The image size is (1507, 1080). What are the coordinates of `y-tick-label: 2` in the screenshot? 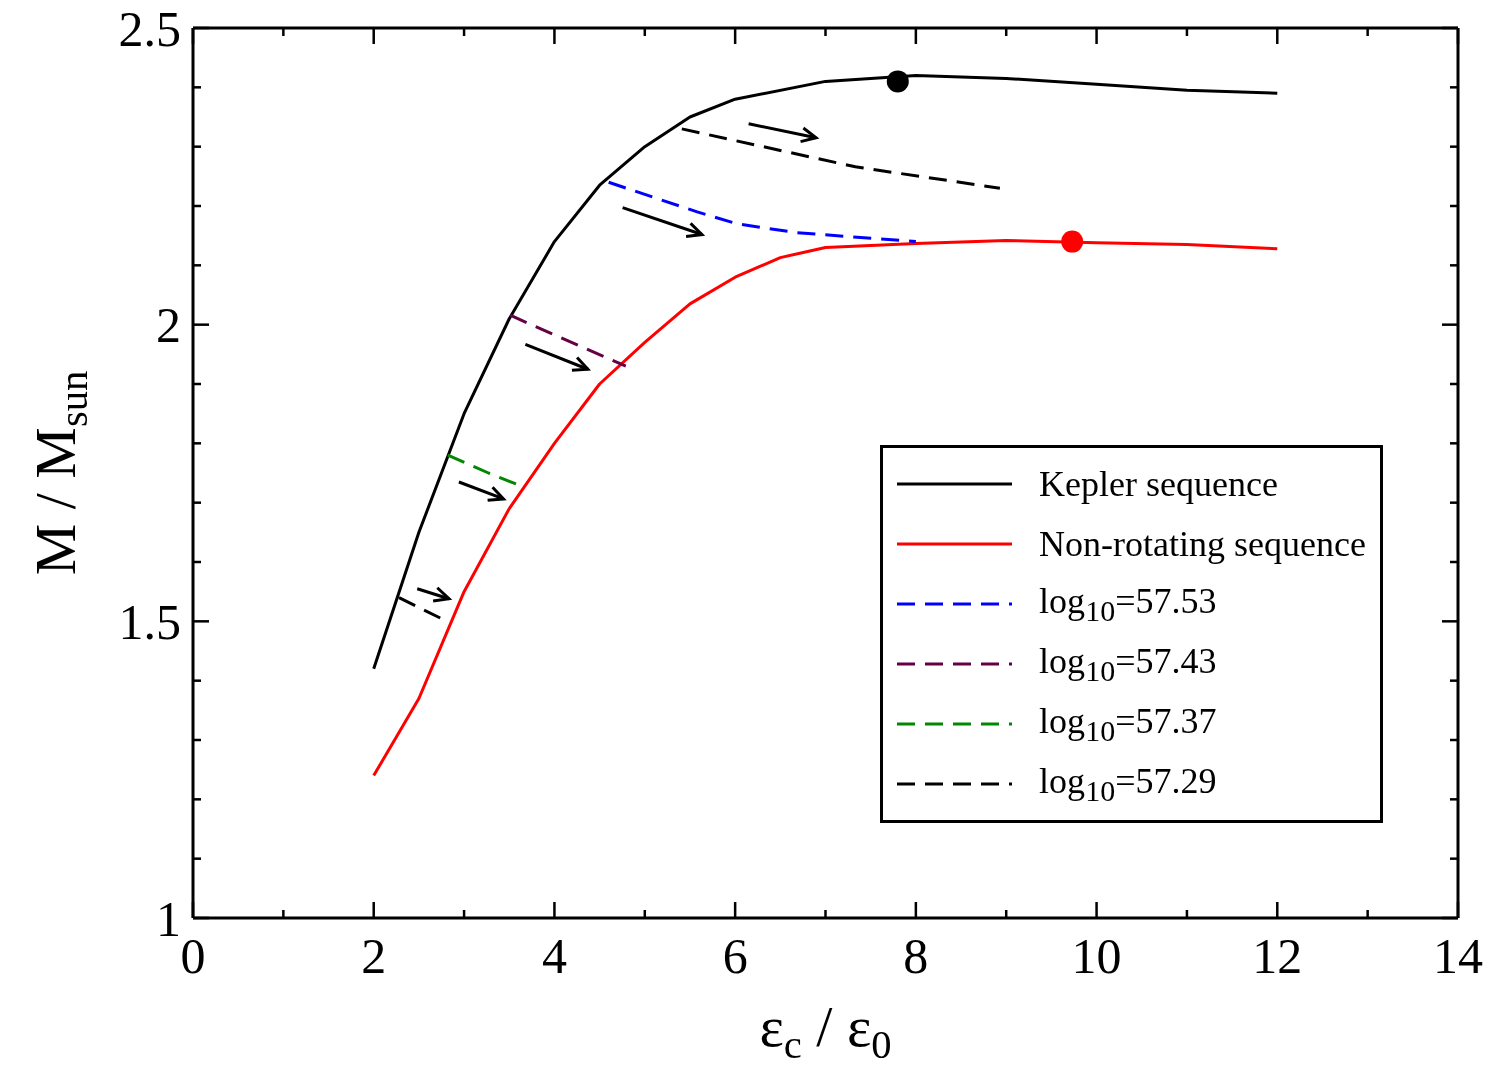 It's located at (168, 325).